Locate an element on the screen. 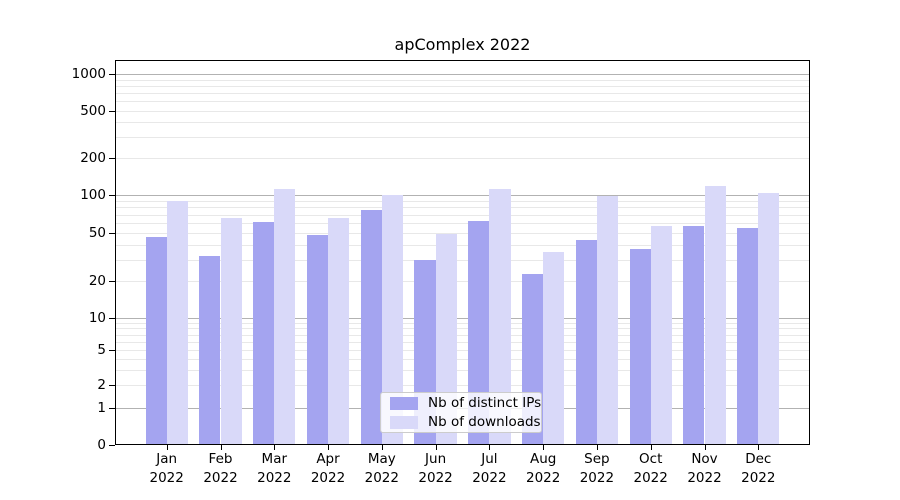  bar-ips-apr is located at coordinates (317, 339).